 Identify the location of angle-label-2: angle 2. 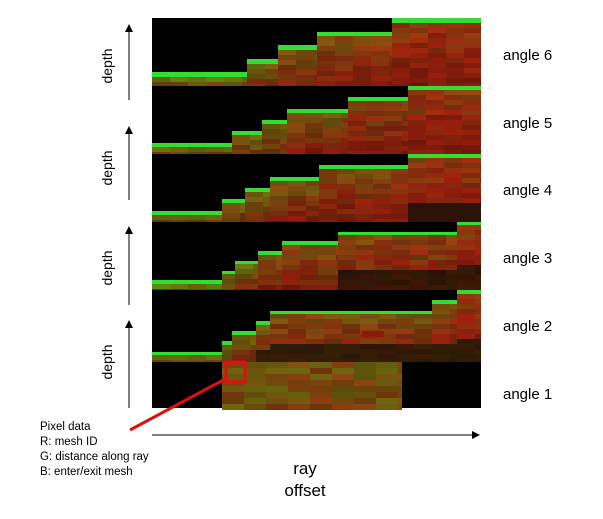
(527, 326).